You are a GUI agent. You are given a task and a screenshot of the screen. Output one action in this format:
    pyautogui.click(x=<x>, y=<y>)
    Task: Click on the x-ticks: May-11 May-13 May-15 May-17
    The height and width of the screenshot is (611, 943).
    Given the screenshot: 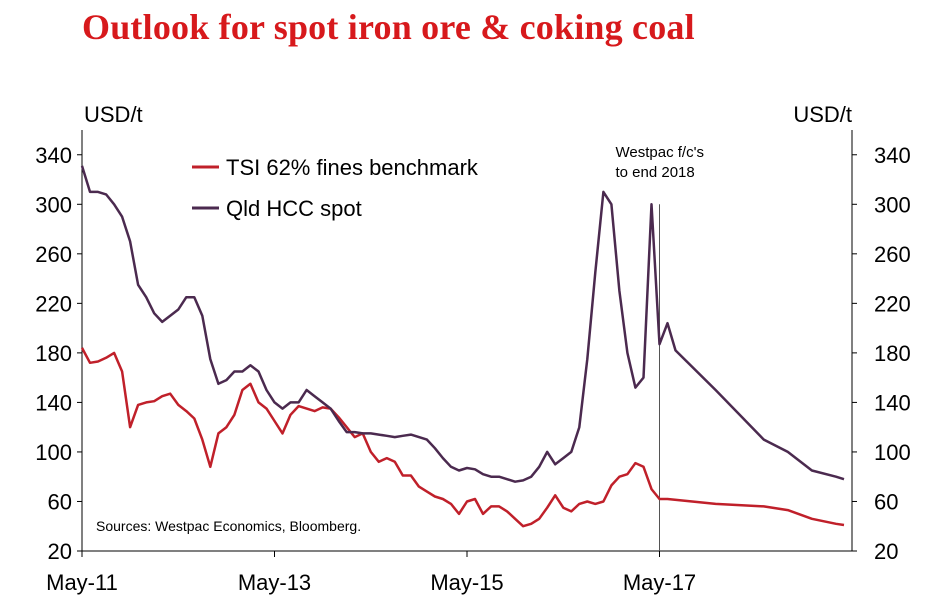 What is the action you would take?
    pyautogui.click(x=371, y=573)
    